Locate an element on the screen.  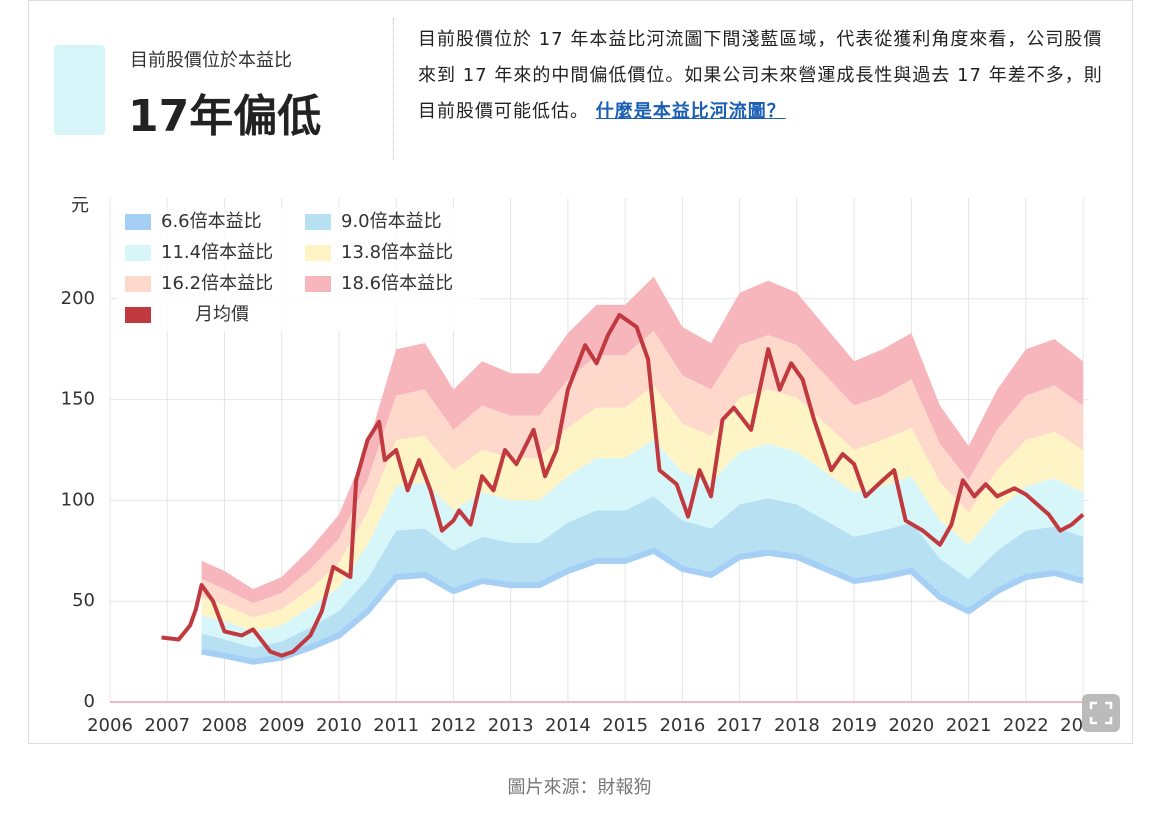
x-tick-label: 2021 is located at coordinates (969, 725).